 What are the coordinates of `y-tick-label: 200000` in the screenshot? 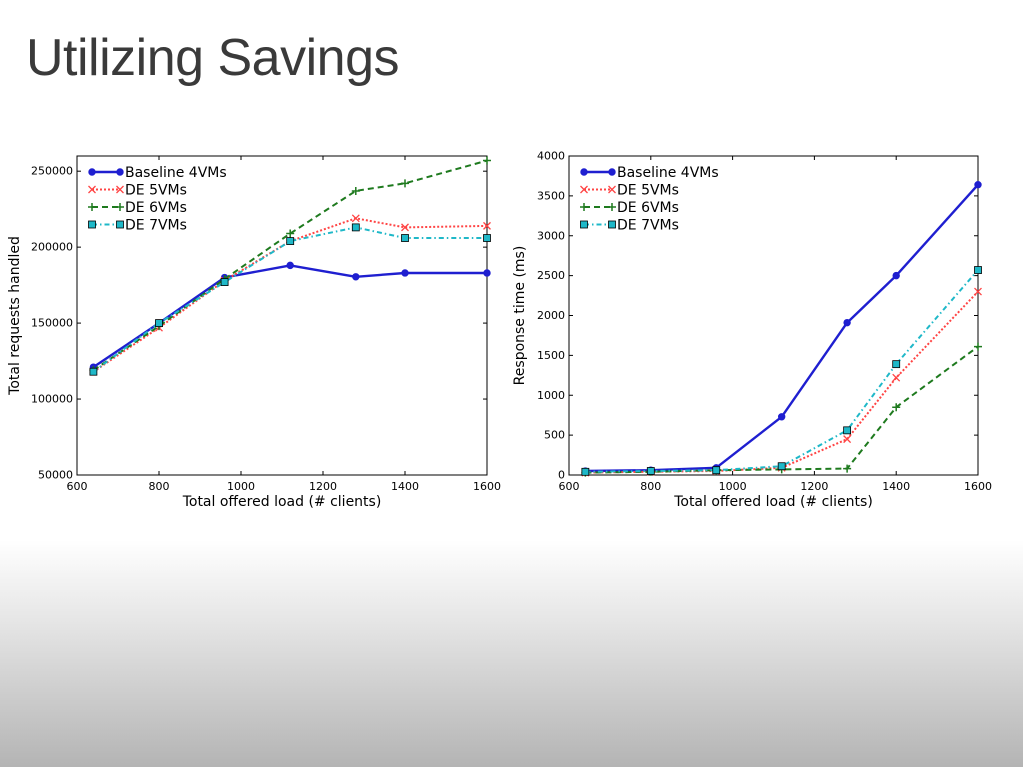 It's located at (52, 247).